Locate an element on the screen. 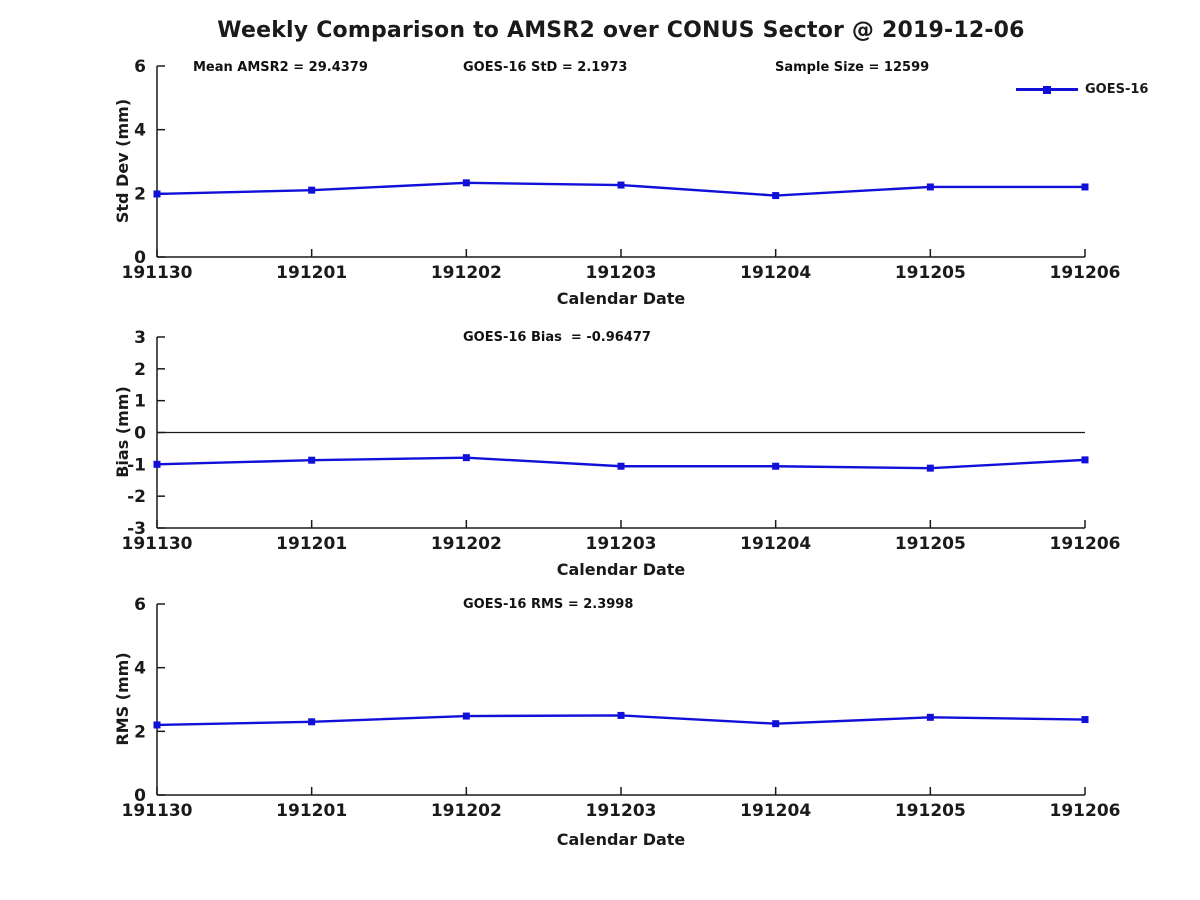  bias-x-axis-label: Calendar Date is located at coordinates (621, 569).